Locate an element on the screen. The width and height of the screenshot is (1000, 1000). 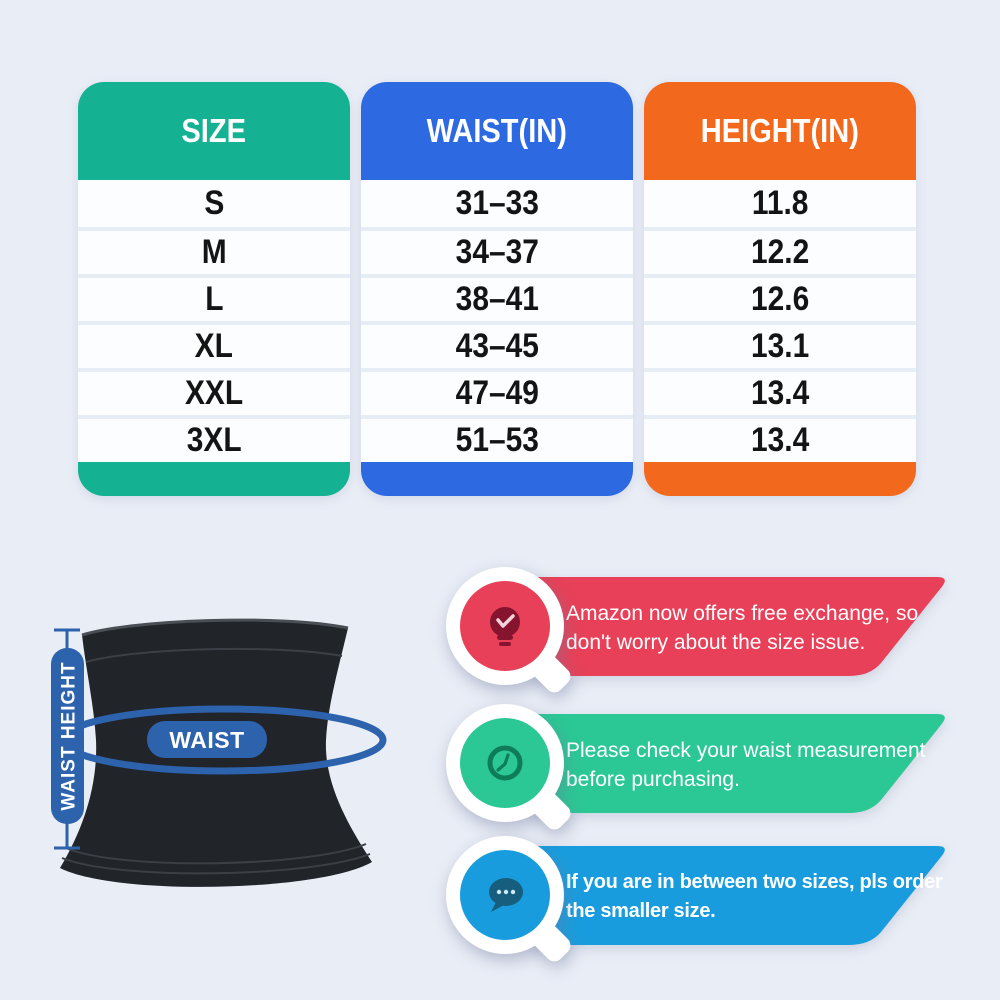
height-label-pill is located at coordinates (67, 736).